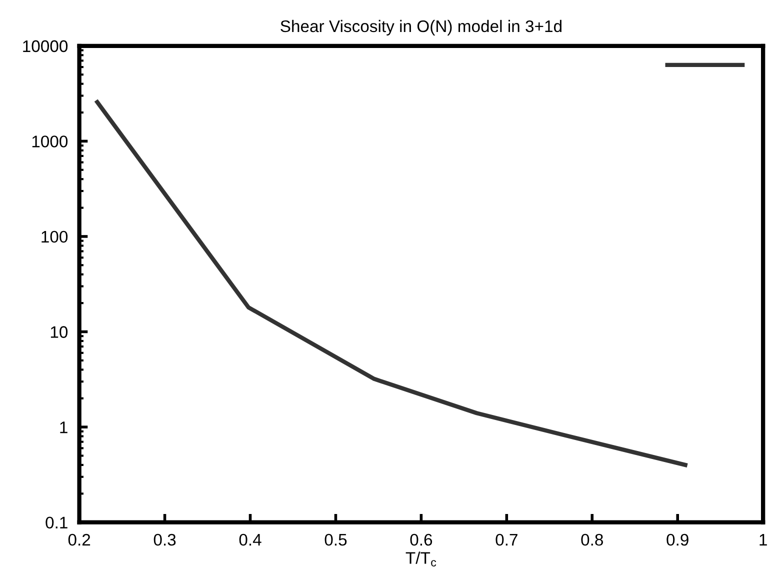  What do you see at coordinates (677, 540) in the screenshot?
I see `x-tick-label: 0.9` at bounding box center [677, 540].